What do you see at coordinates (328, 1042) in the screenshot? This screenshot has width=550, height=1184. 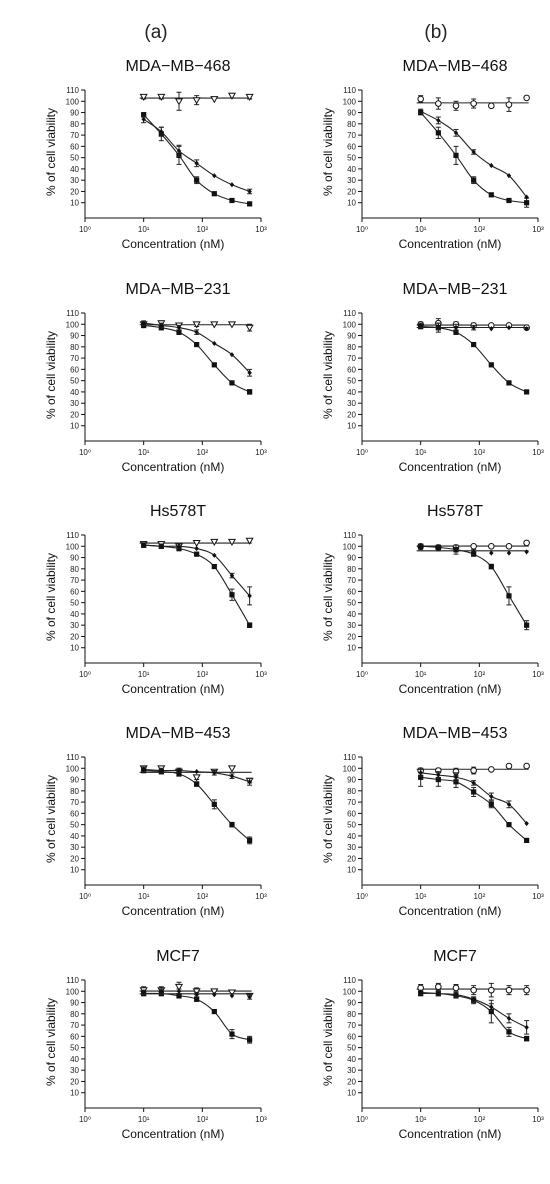 I see `y-axis-label: % of cell viability` at bounding box center [328, 1042].